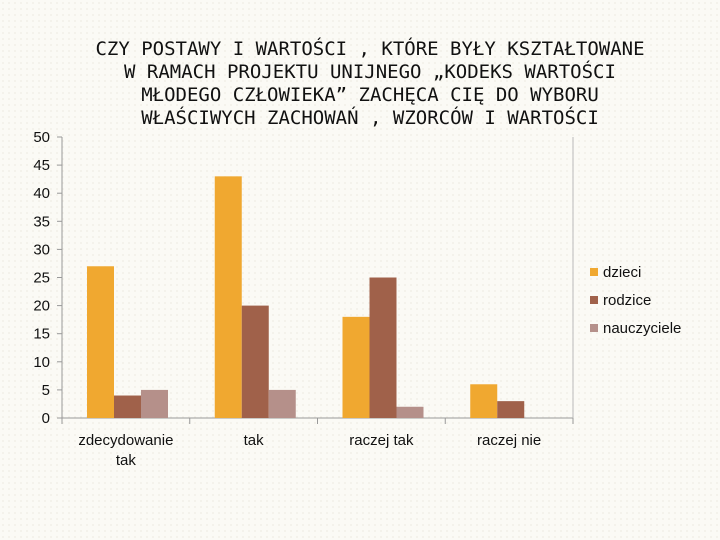 The width and height of the screenshot is (720, 540). I want to click on category-label: zdecydowanie tak, so click(125, 450).